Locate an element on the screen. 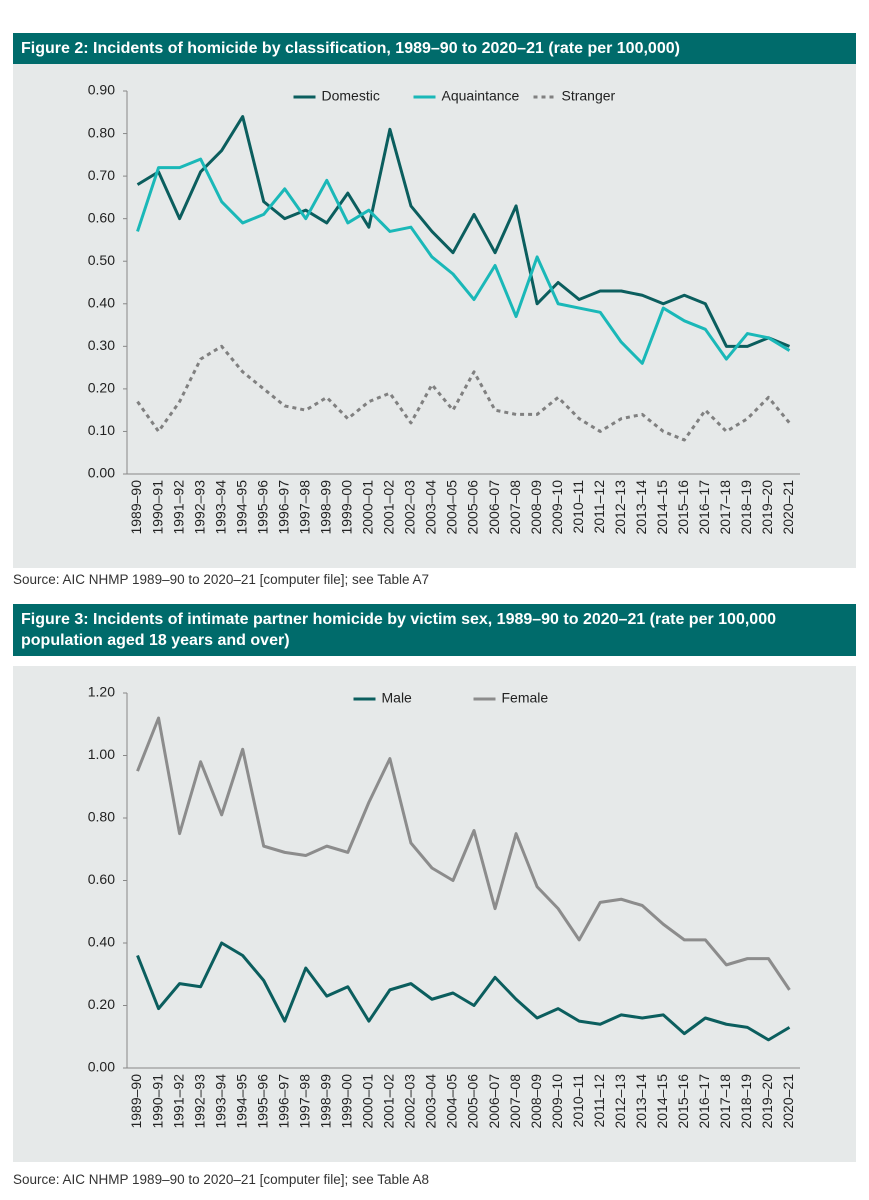  y-tick-label: 0.90 is located at coordinates (101, 90).